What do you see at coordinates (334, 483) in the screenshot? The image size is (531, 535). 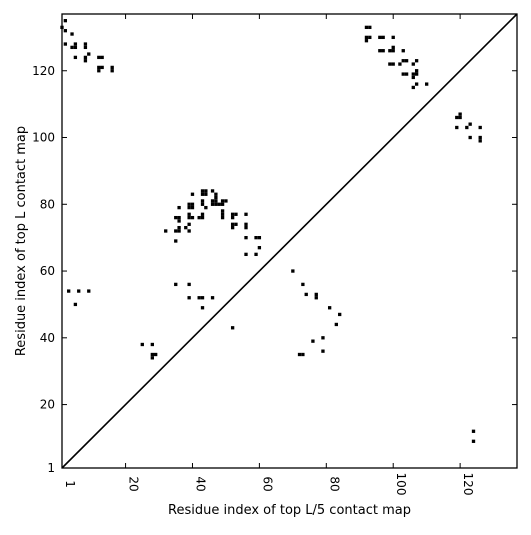 I see `x-tick-label: 80` at bounding box center [334, 483].